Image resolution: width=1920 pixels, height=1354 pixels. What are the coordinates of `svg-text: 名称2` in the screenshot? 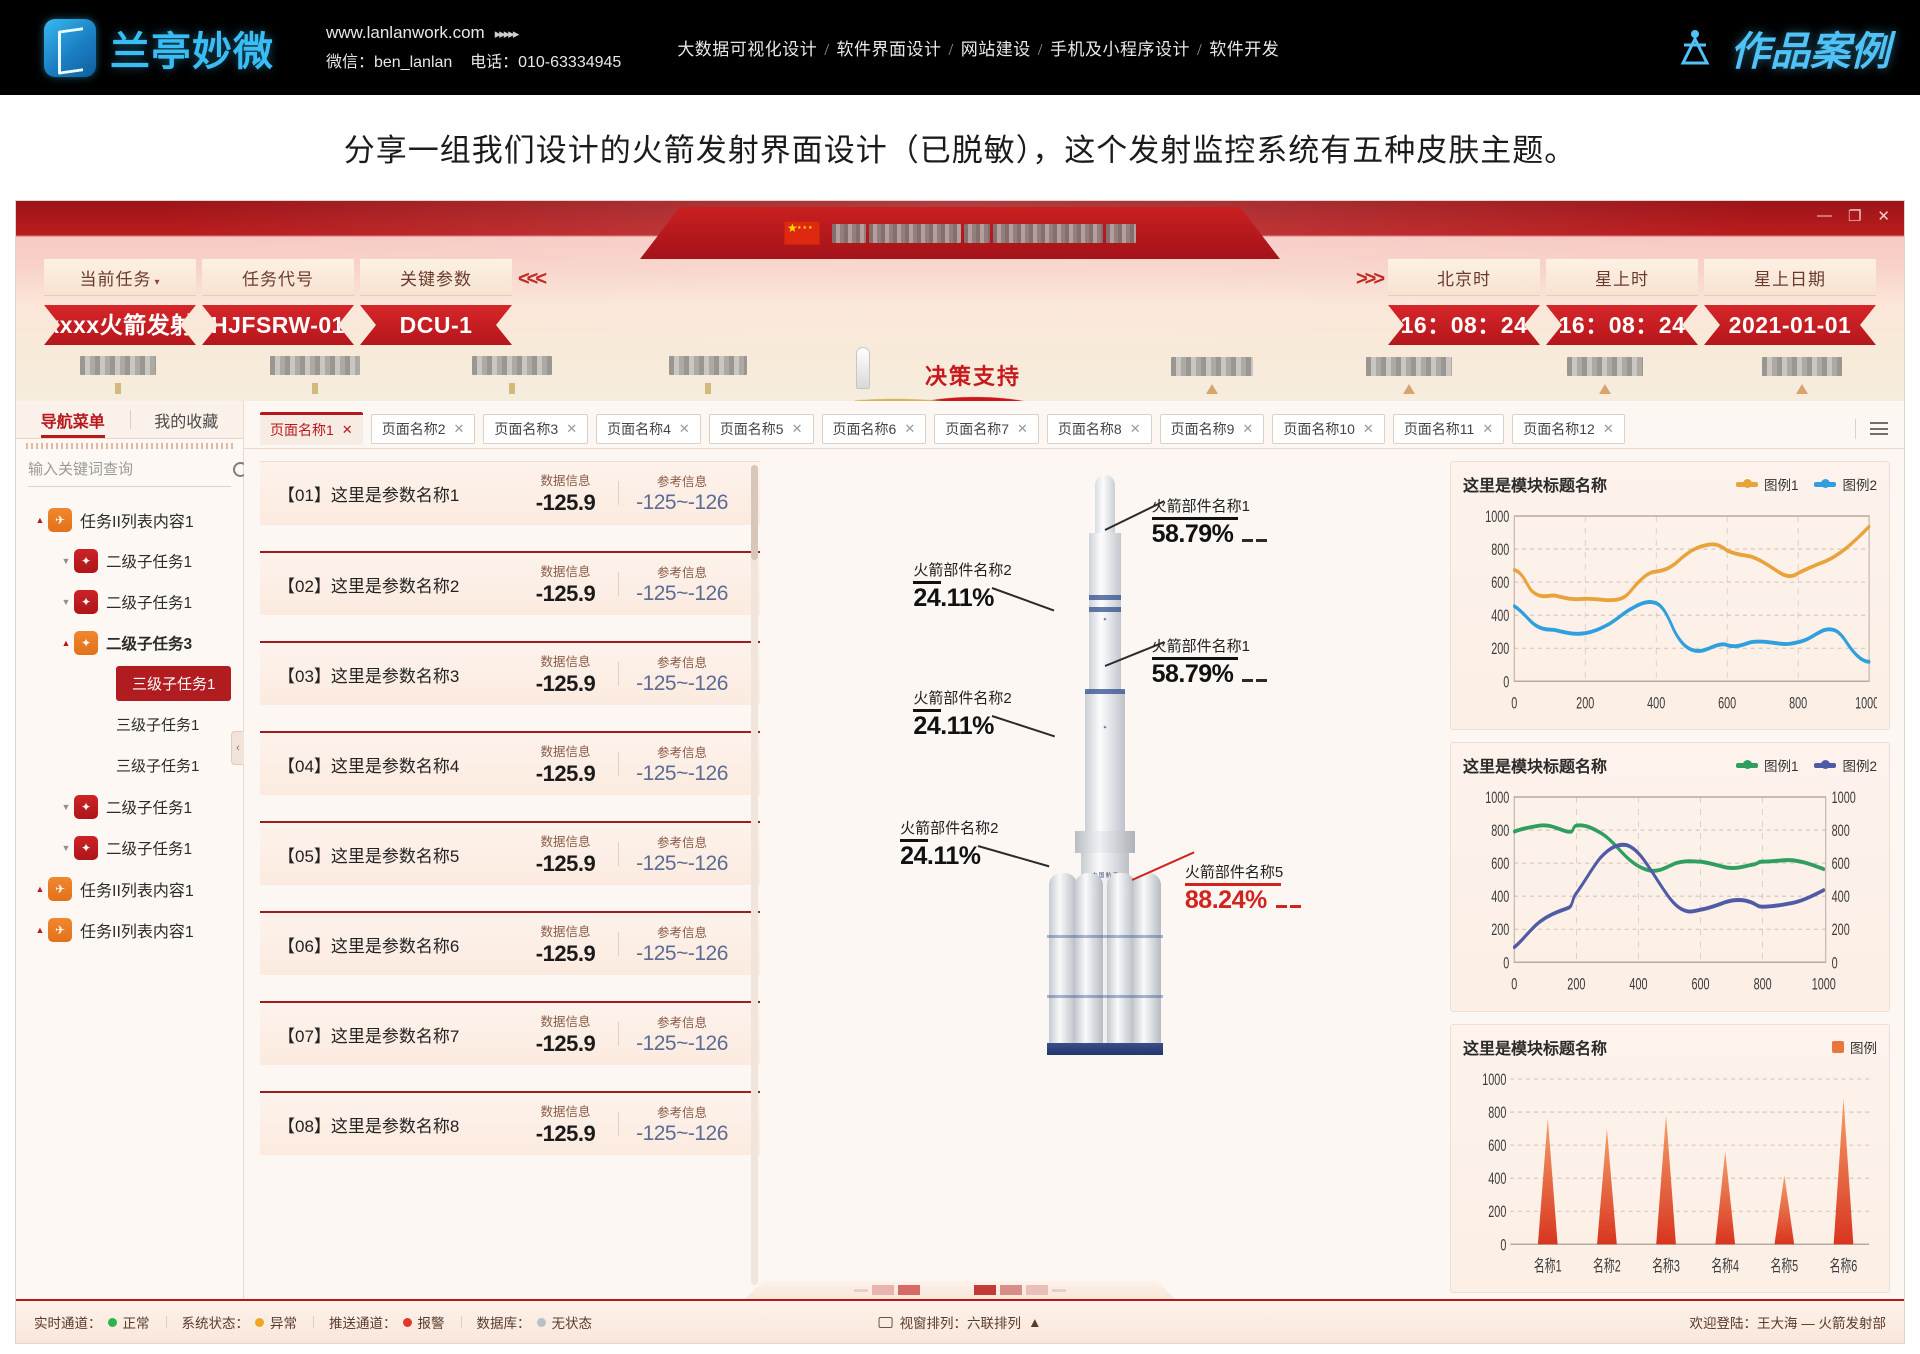 It's located at (1607, 1265).